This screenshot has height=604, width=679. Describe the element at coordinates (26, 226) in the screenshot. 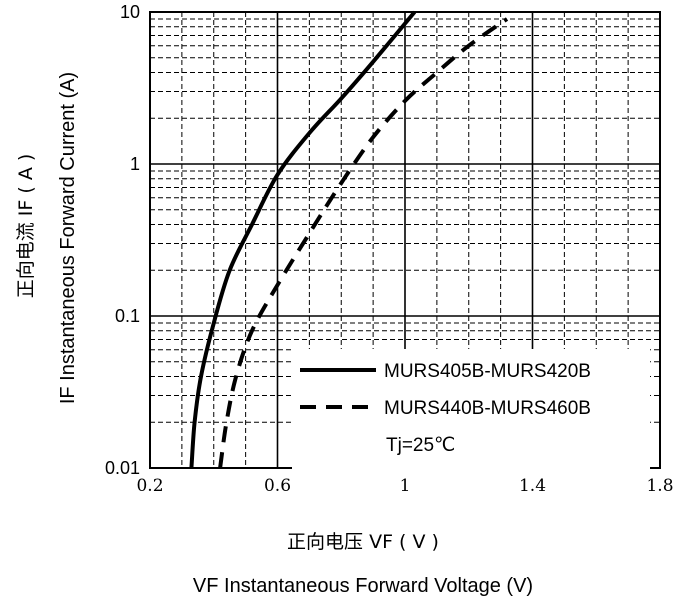

I see `y-axis-label-cn: 正向电流 IF ( A )` at that location.